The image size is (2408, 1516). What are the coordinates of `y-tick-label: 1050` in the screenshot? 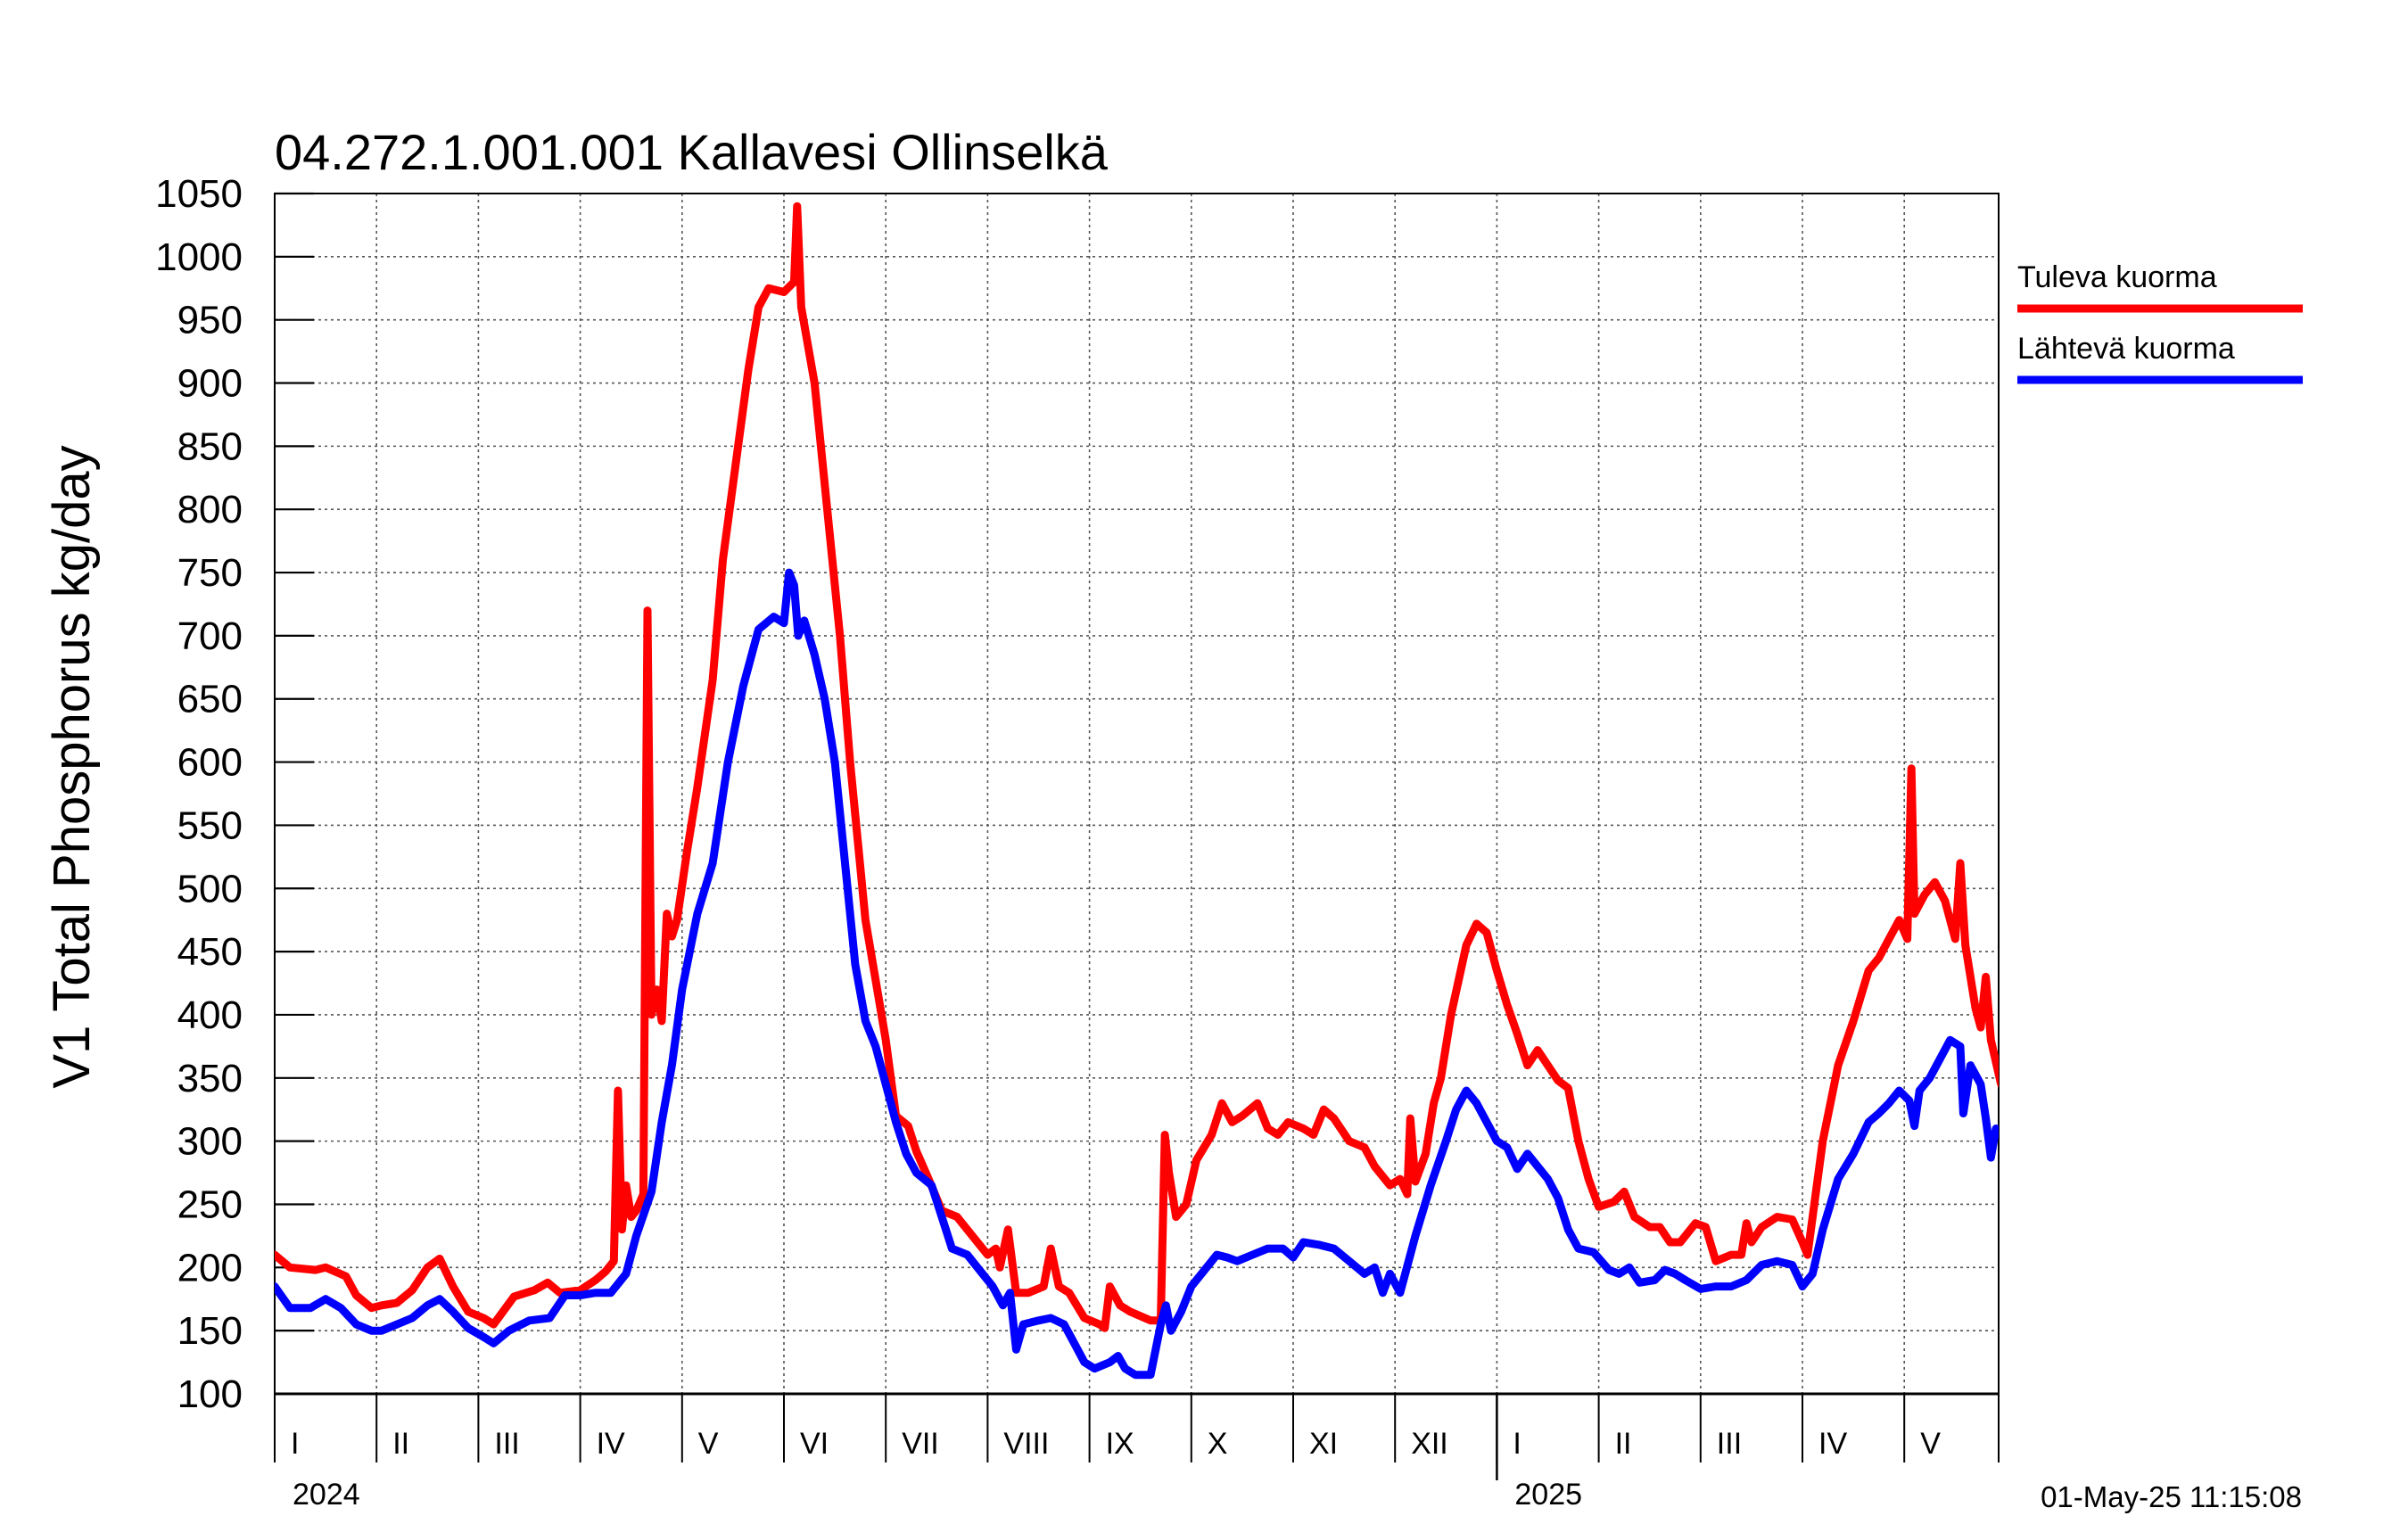 It's located at (199, 194).